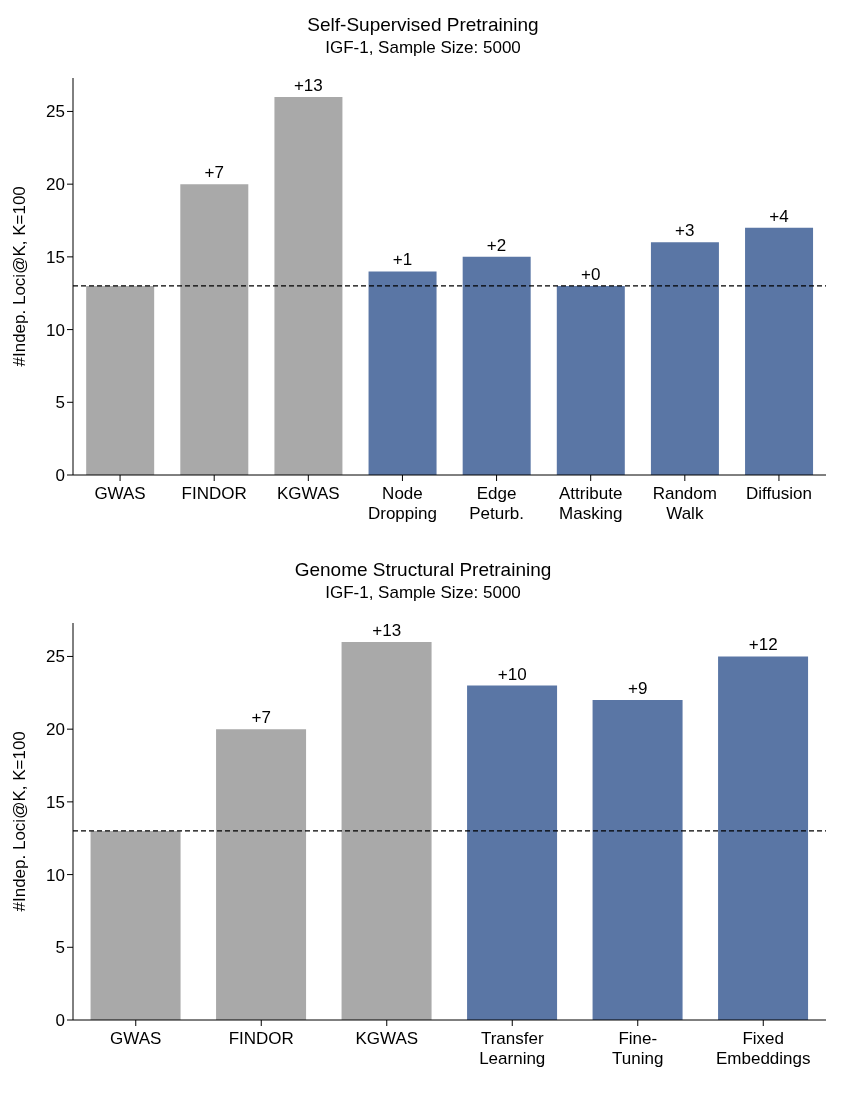  Describe the element at coordinates (423, 25) in the screenshot. I see `chart-title: Self-Supervised Pretraining` at that location.